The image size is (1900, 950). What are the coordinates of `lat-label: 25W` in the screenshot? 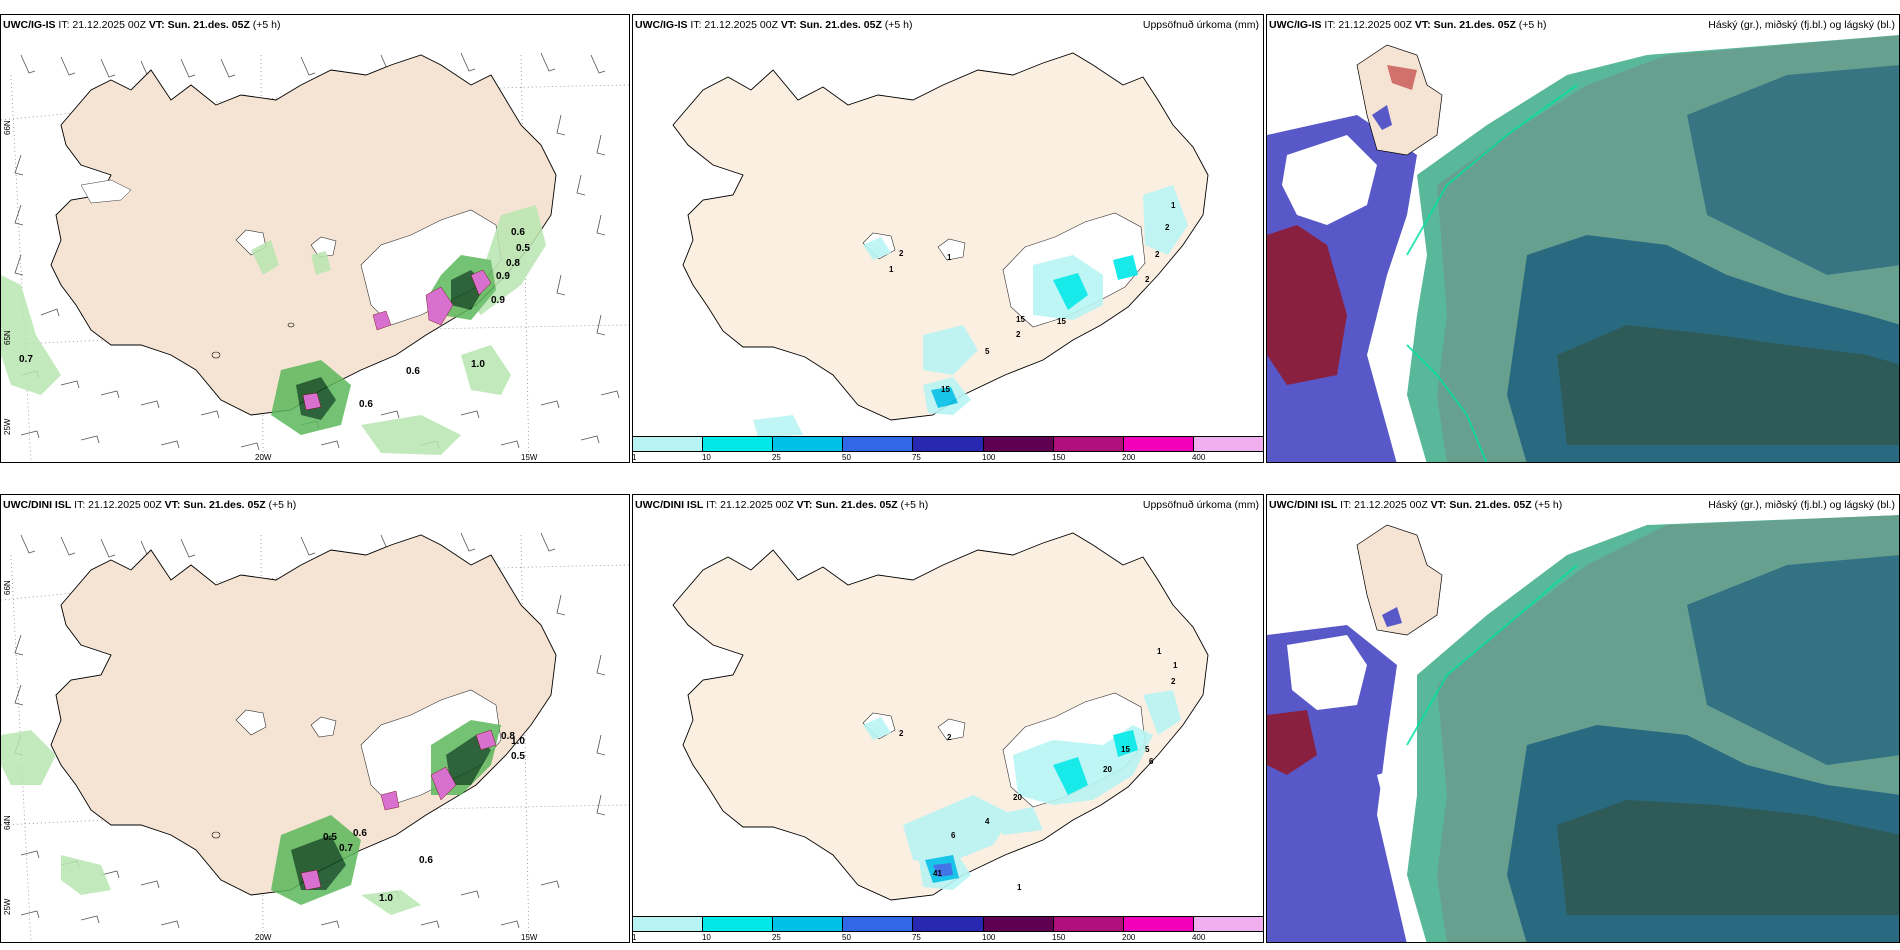 It's located at (7, 426).